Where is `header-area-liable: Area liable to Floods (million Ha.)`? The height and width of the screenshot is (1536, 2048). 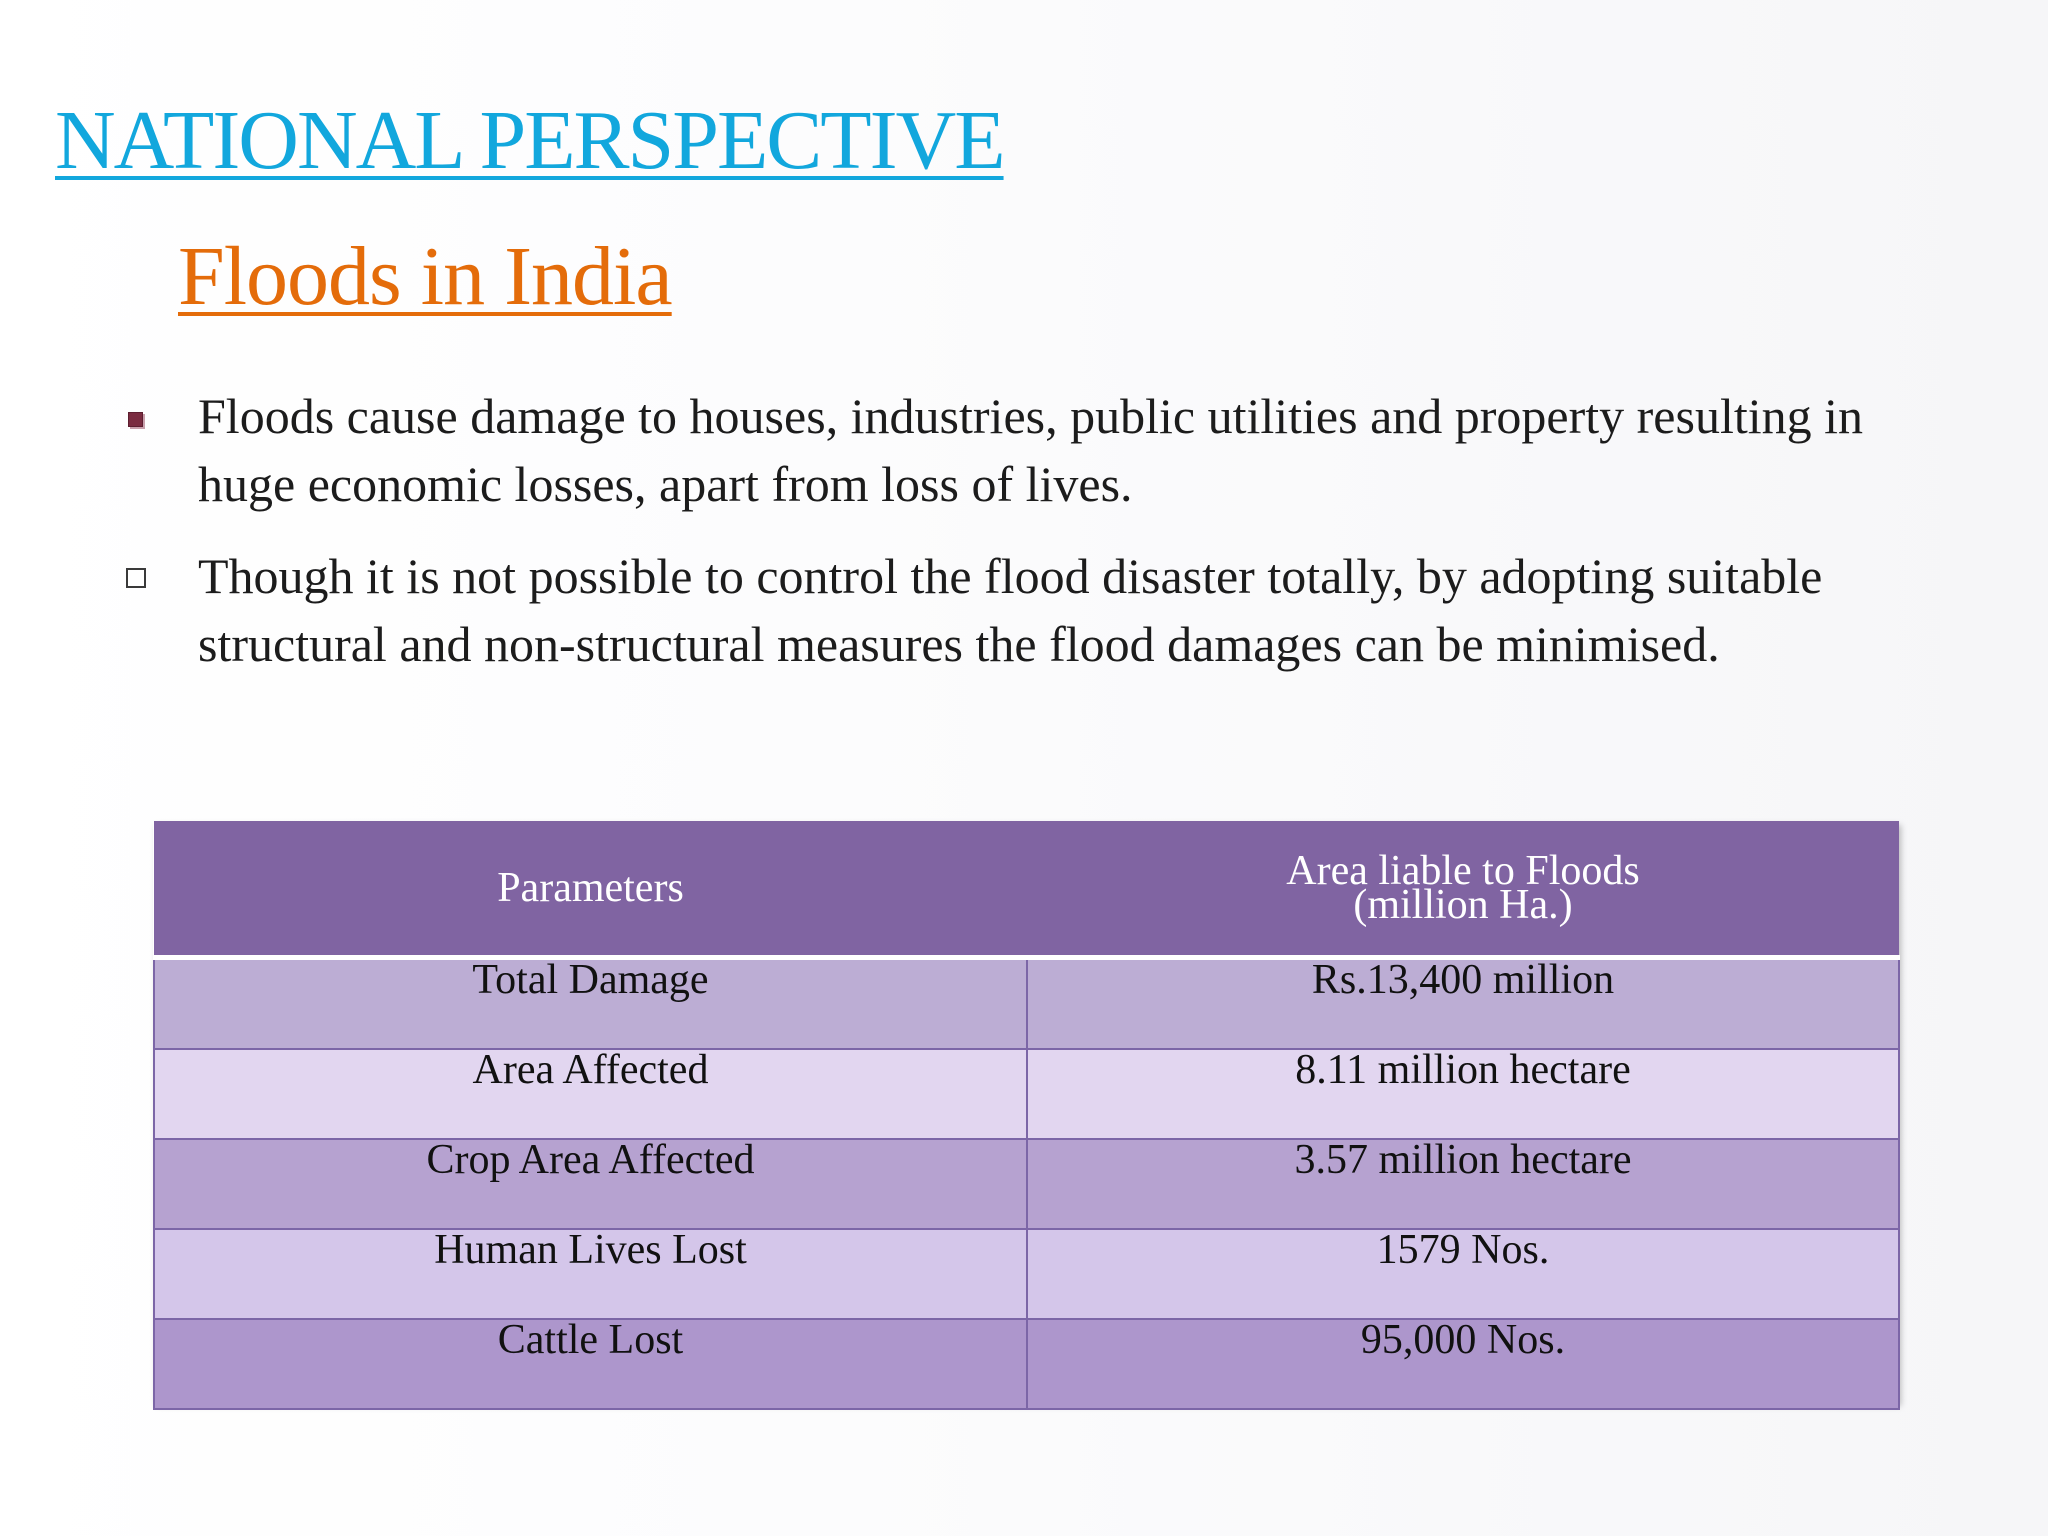
header-area-liable: Area liable to Floods (million Ha.) is located at coordinates (1463, 890).